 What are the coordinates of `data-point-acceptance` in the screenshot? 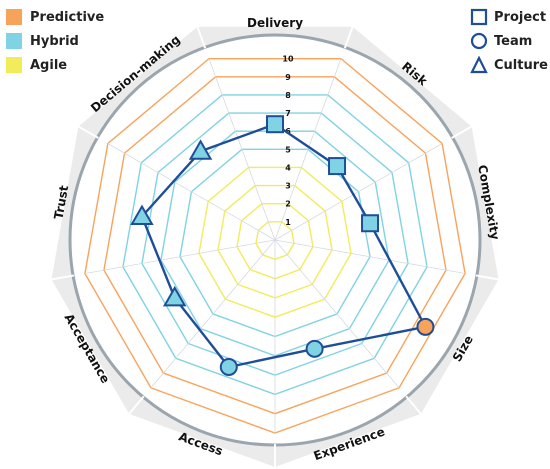 It's located at (174, 296).